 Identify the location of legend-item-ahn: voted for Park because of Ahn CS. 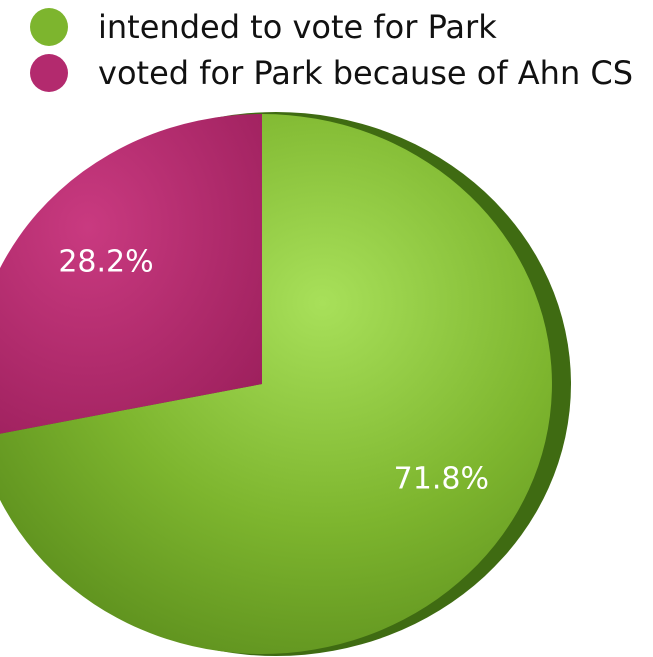
(331, 73).